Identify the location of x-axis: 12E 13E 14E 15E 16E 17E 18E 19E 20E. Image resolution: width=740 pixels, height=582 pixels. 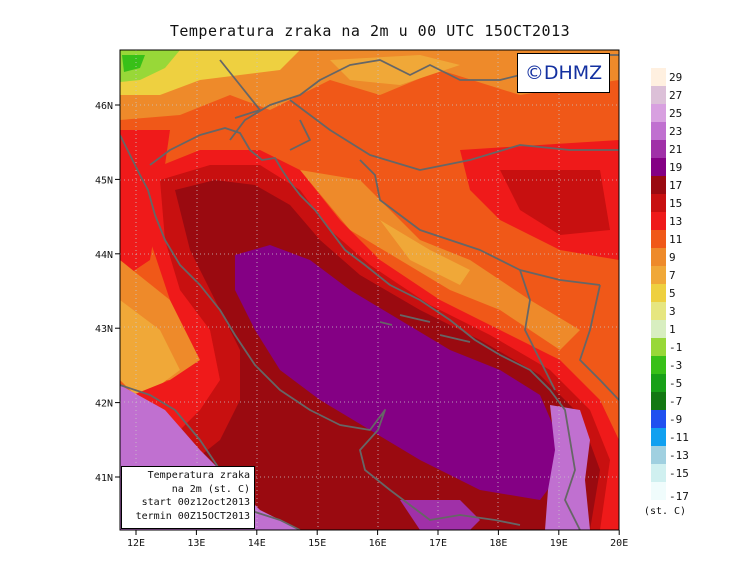
(377, 539).